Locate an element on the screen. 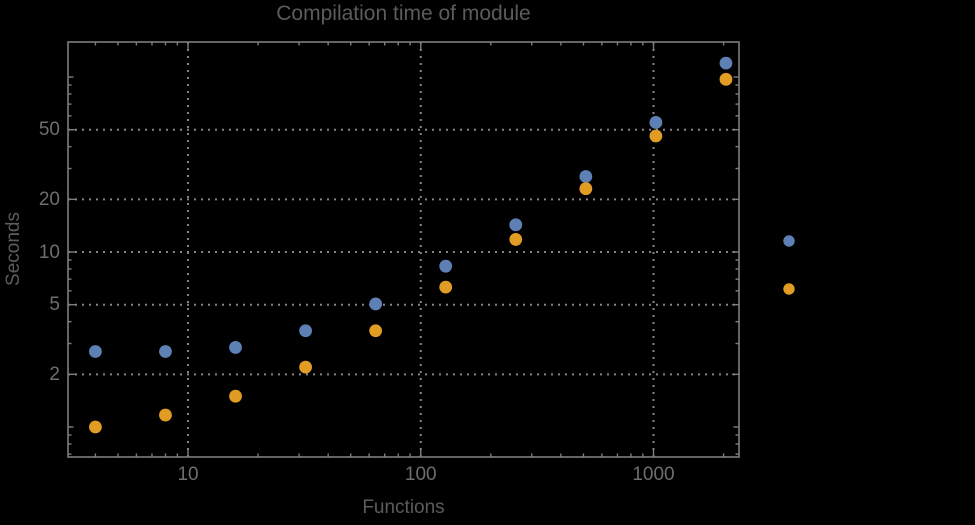  x-tick-label: 100 is located at coordinates (420, 474).